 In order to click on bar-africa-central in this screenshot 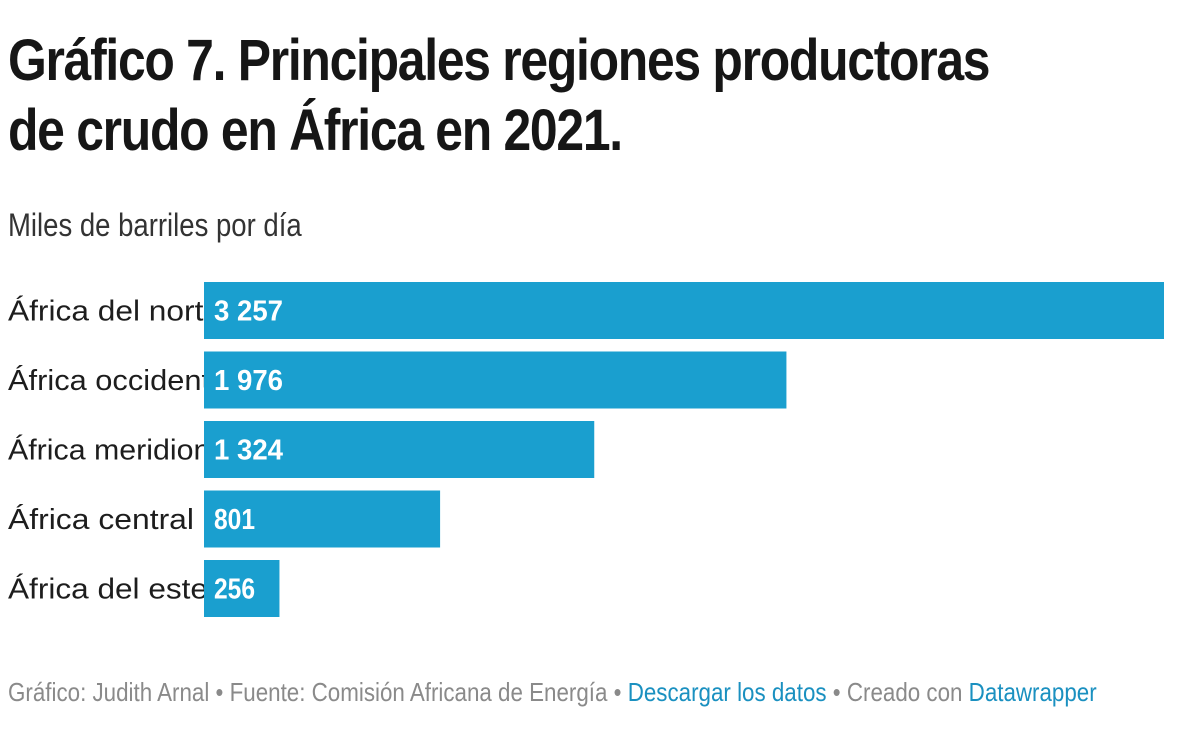, I will do `click(322, 519)`.